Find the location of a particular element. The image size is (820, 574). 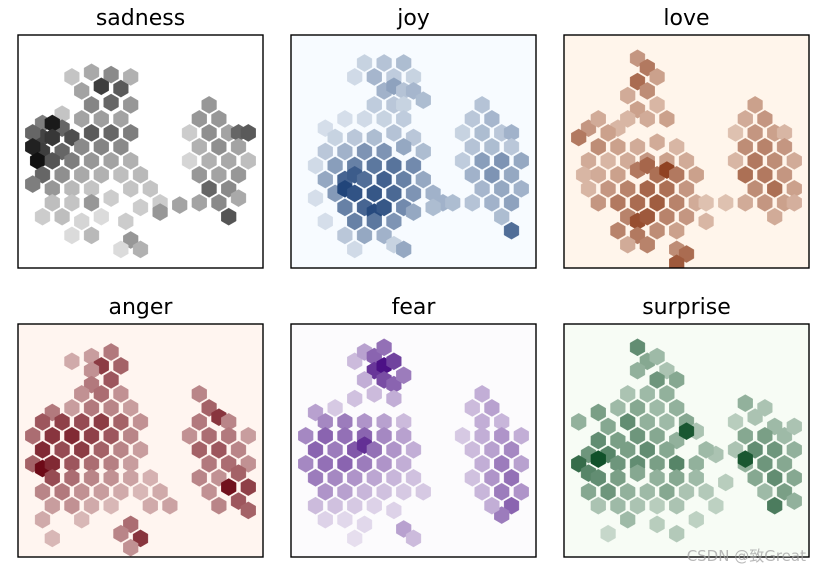

plot-frame-joy is located at coordinates (413, 151).